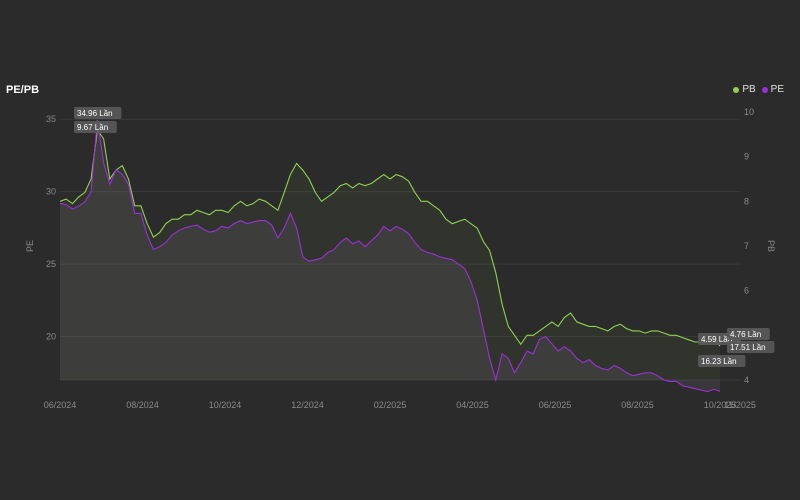 The width and height of the screenshot is (800, 500). I want to click on y-right-tick-label: 4, so click(746, 380).